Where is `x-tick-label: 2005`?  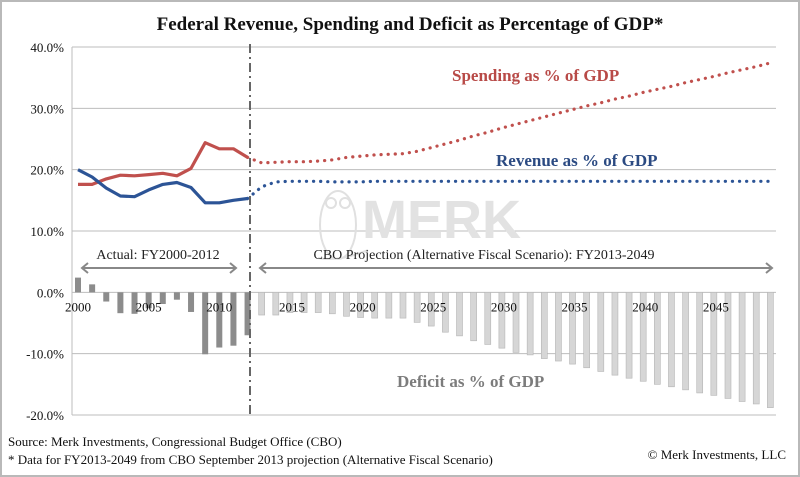 x-tick-label: 2005 is located at coordinates (149, 306).